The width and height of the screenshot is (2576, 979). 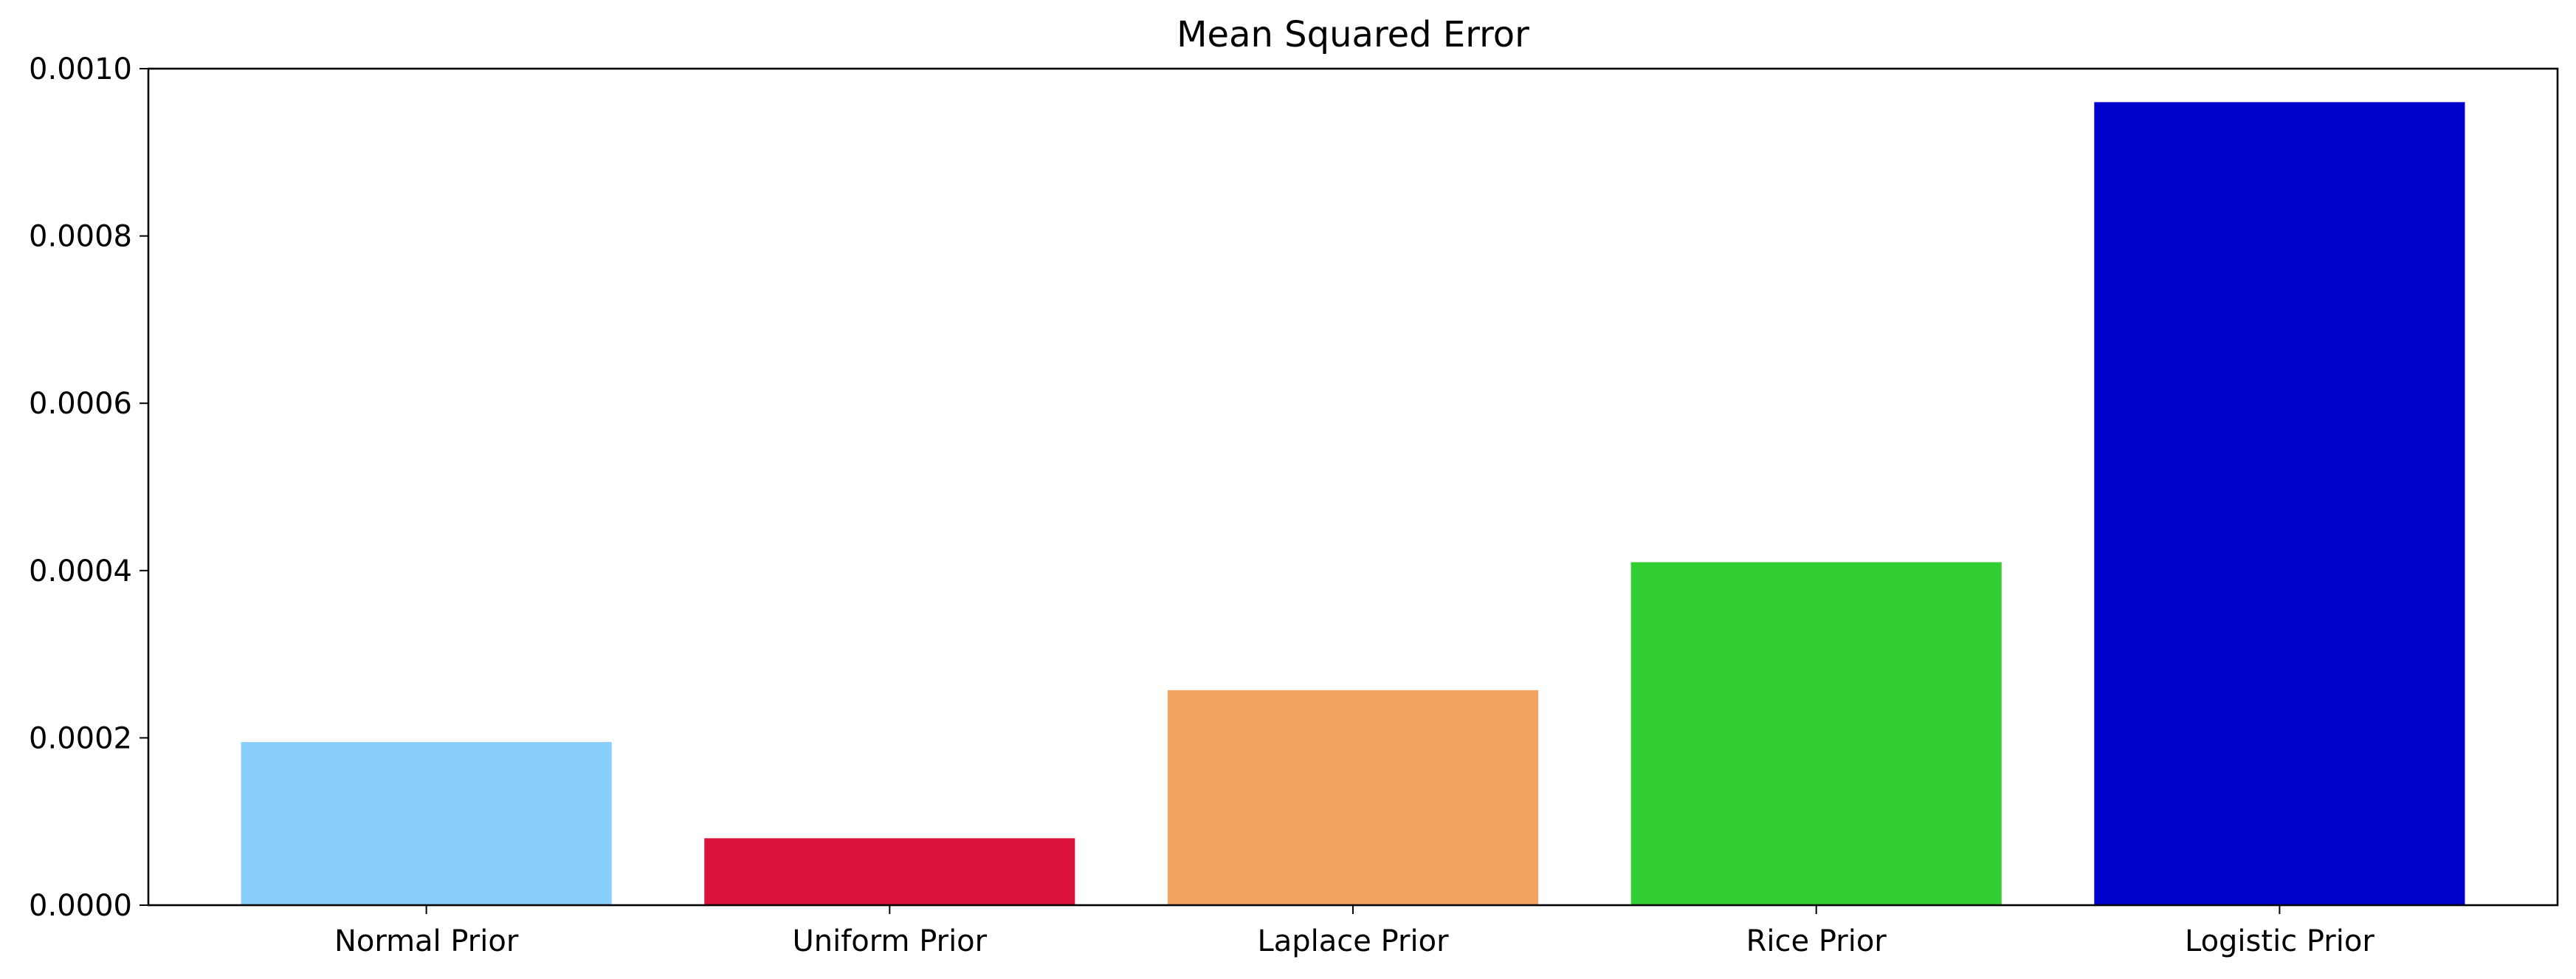 What do you see at coordinates (890, 871) in the screenshot?
I see `bar-uniform-prior` at bounding box center [890, 871].